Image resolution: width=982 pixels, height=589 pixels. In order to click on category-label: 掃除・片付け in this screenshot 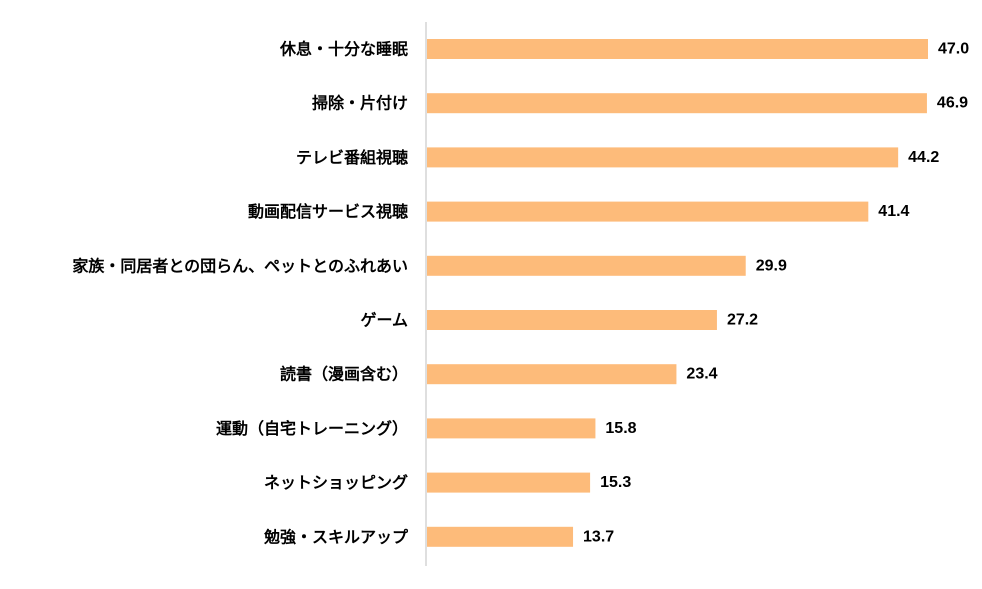, I will do `click(360, 103)`.